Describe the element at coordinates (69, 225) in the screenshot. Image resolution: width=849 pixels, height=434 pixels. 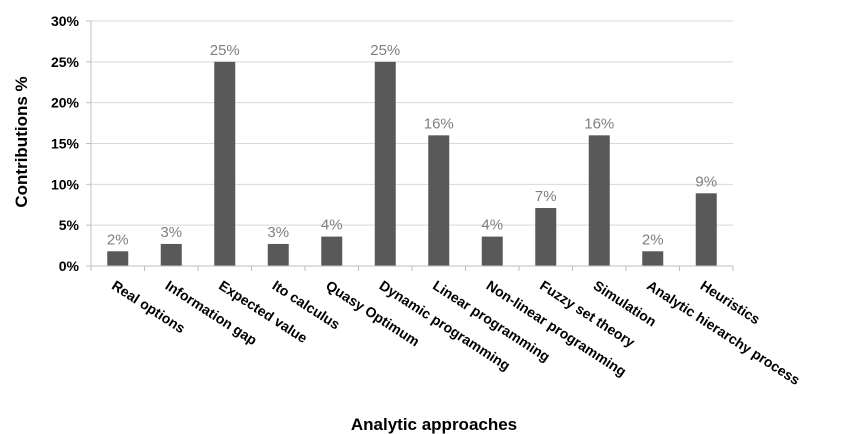
I see `y-tick-label: 5%` at that location.